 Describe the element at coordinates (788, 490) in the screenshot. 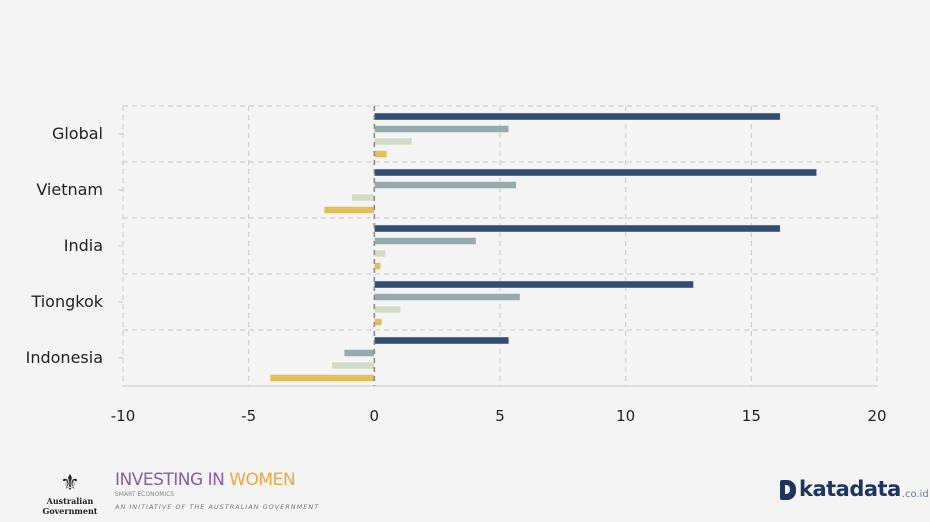

I see `katadata-d-icon` at that location.